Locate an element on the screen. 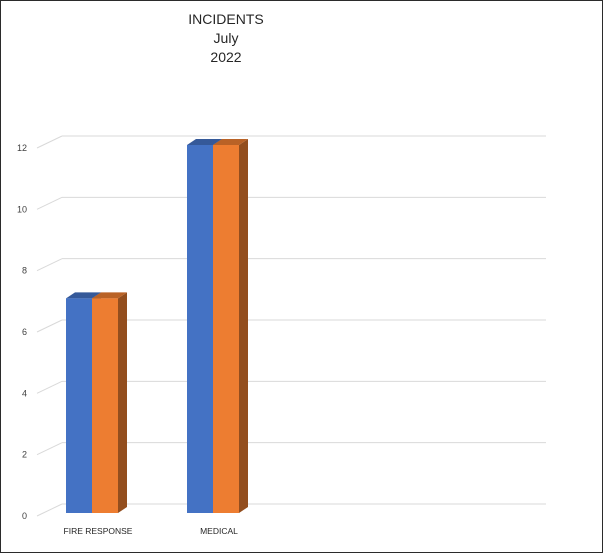 The image size is (603, 557). x-category-label: MEDICAL is located at coordinates (219, 531).